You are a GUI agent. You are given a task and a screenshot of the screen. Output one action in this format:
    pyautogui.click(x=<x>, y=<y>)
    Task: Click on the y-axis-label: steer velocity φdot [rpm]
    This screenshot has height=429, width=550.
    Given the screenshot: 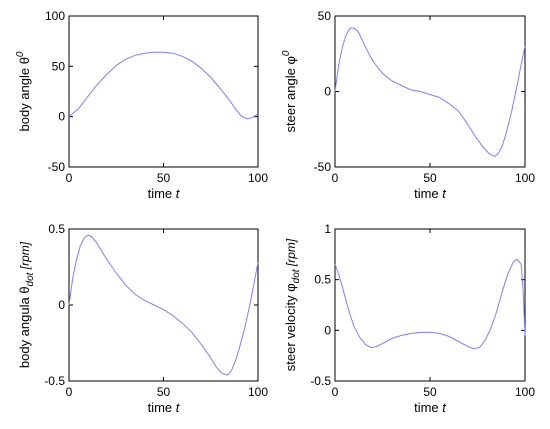 What is the action you would take?
    pyautogui.click(x=292, y=304)
    